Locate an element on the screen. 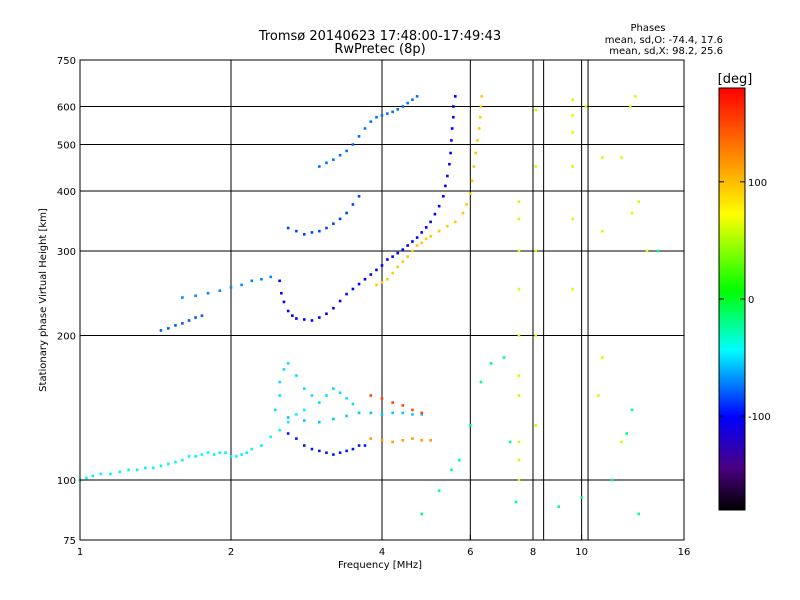  y-axis-ticks: 75 100 200 300 400 500 600 750 is located at coordinates (71, 301).